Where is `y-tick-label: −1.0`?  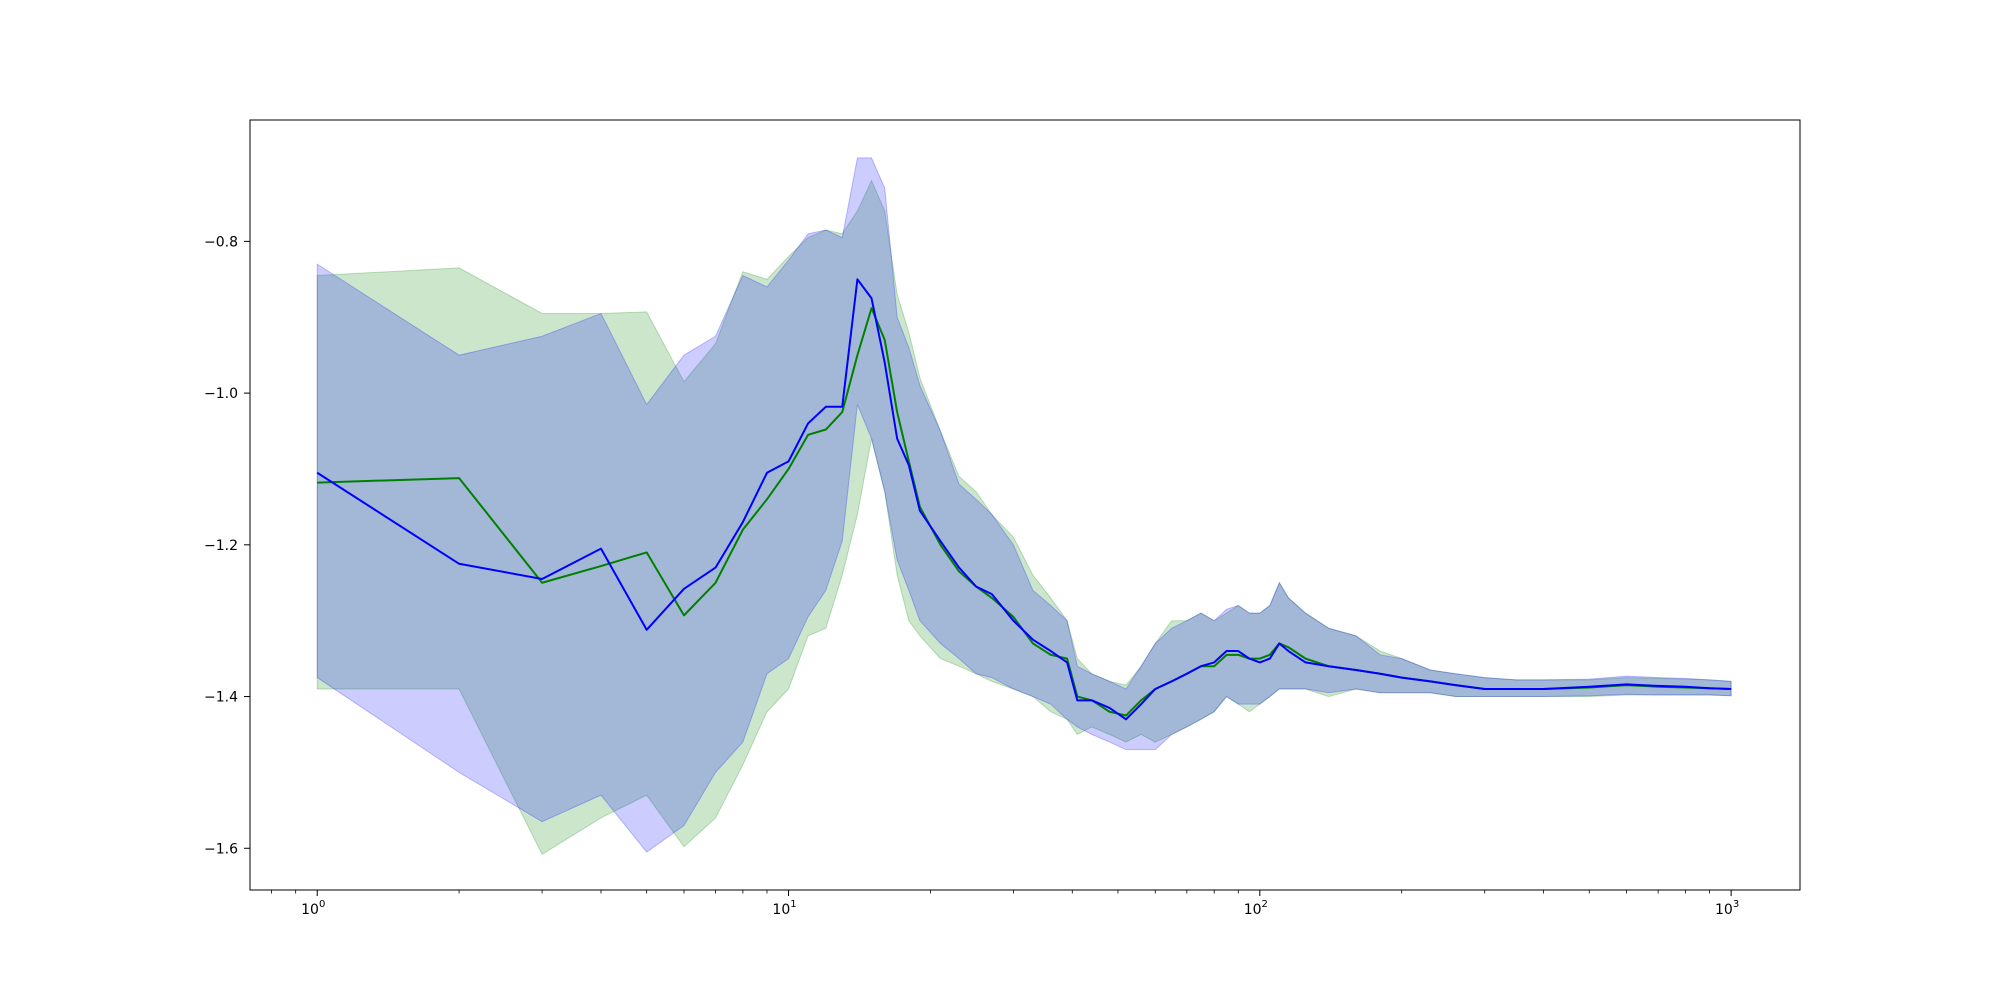
y-tick-label: −1.0 is located at coordinates (221, 394).